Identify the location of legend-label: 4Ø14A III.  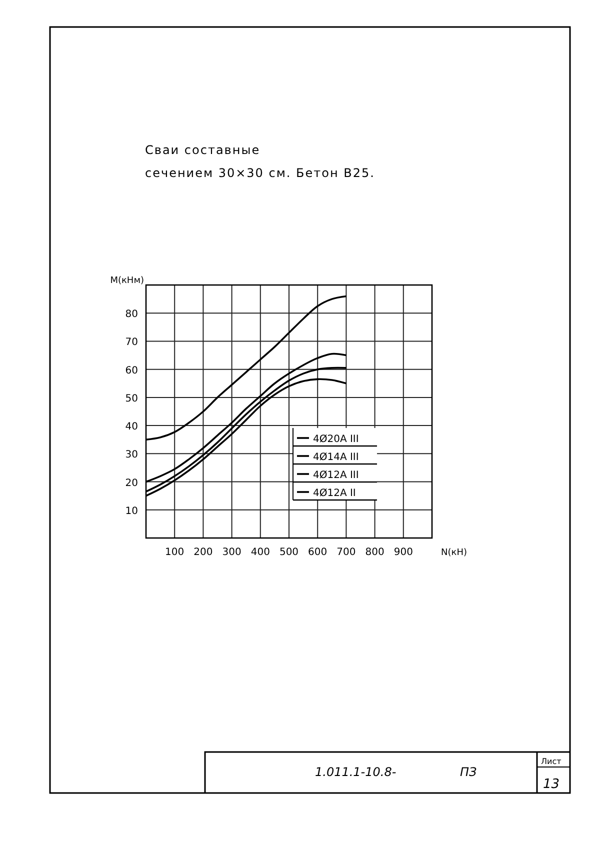
(336, 457).